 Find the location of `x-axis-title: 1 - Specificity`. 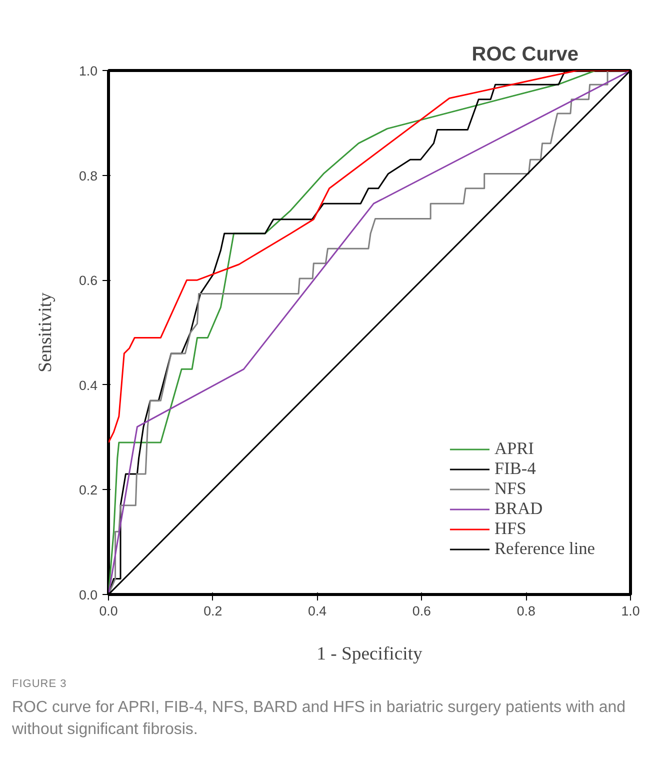

x-axis-title: 1 - Specificity is located at coordinates (370, 654).